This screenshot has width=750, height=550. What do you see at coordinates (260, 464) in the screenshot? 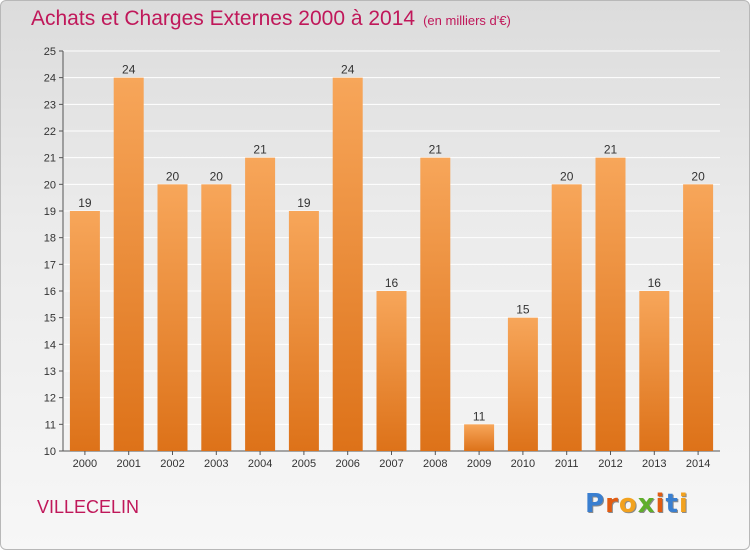
I see `x-tick-label: 2004` at bounding box center [260, 464].